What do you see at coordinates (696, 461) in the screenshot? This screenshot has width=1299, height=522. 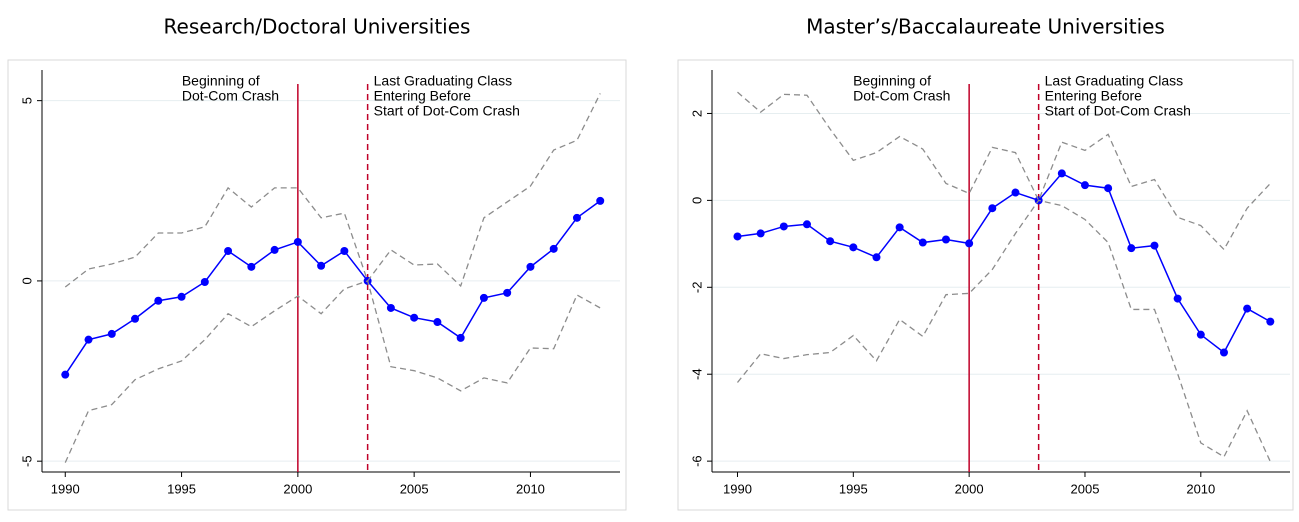 I see `y-tick-label: -6` at bounding box center [696, 461].